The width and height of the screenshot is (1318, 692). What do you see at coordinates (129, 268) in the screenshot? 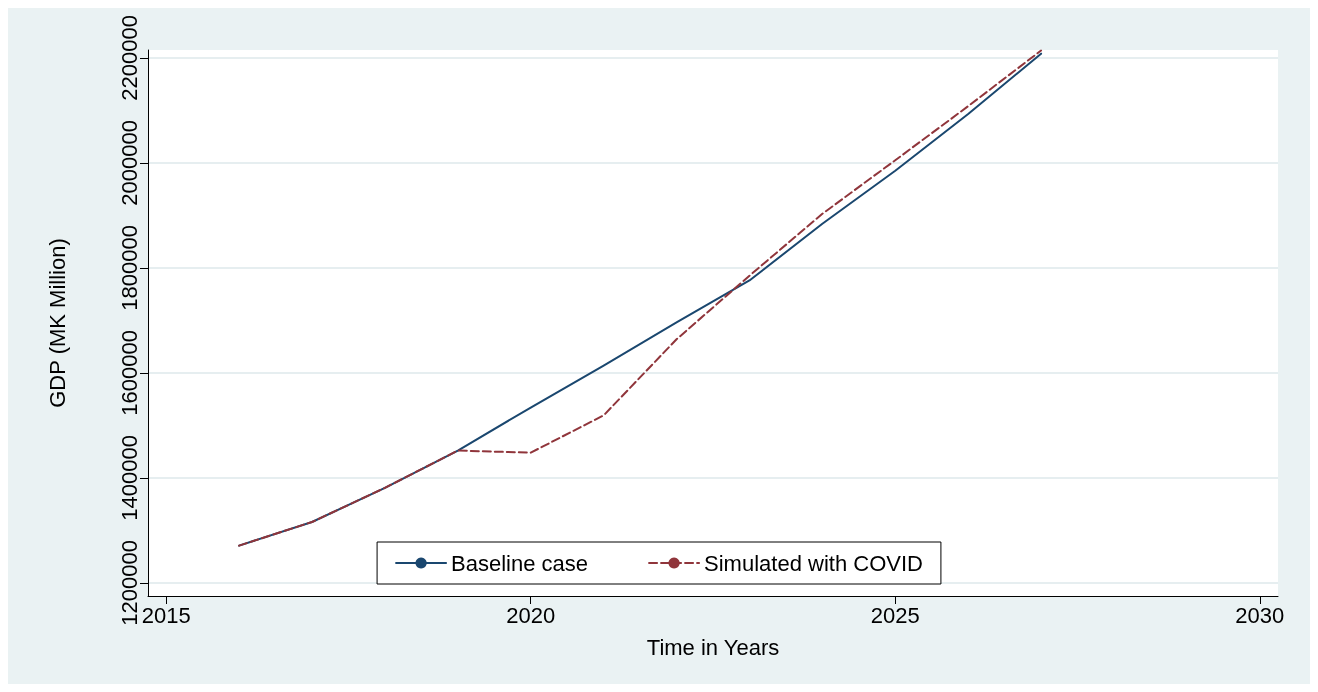
I see `y-tick-label: 1800000` at bounding box center [129, 268].